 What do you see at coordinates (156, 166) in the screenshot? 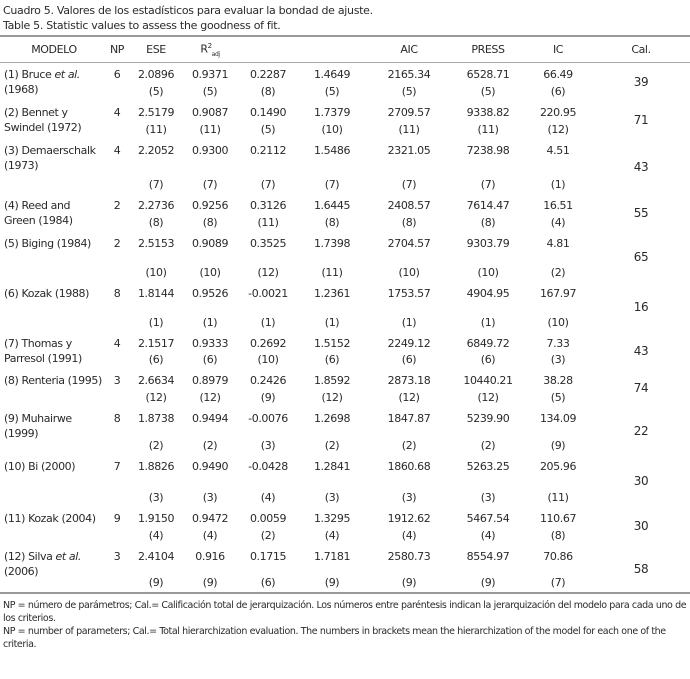
I see `ese-cell: 2.2052 (7)` at bounding box center [156, 166].